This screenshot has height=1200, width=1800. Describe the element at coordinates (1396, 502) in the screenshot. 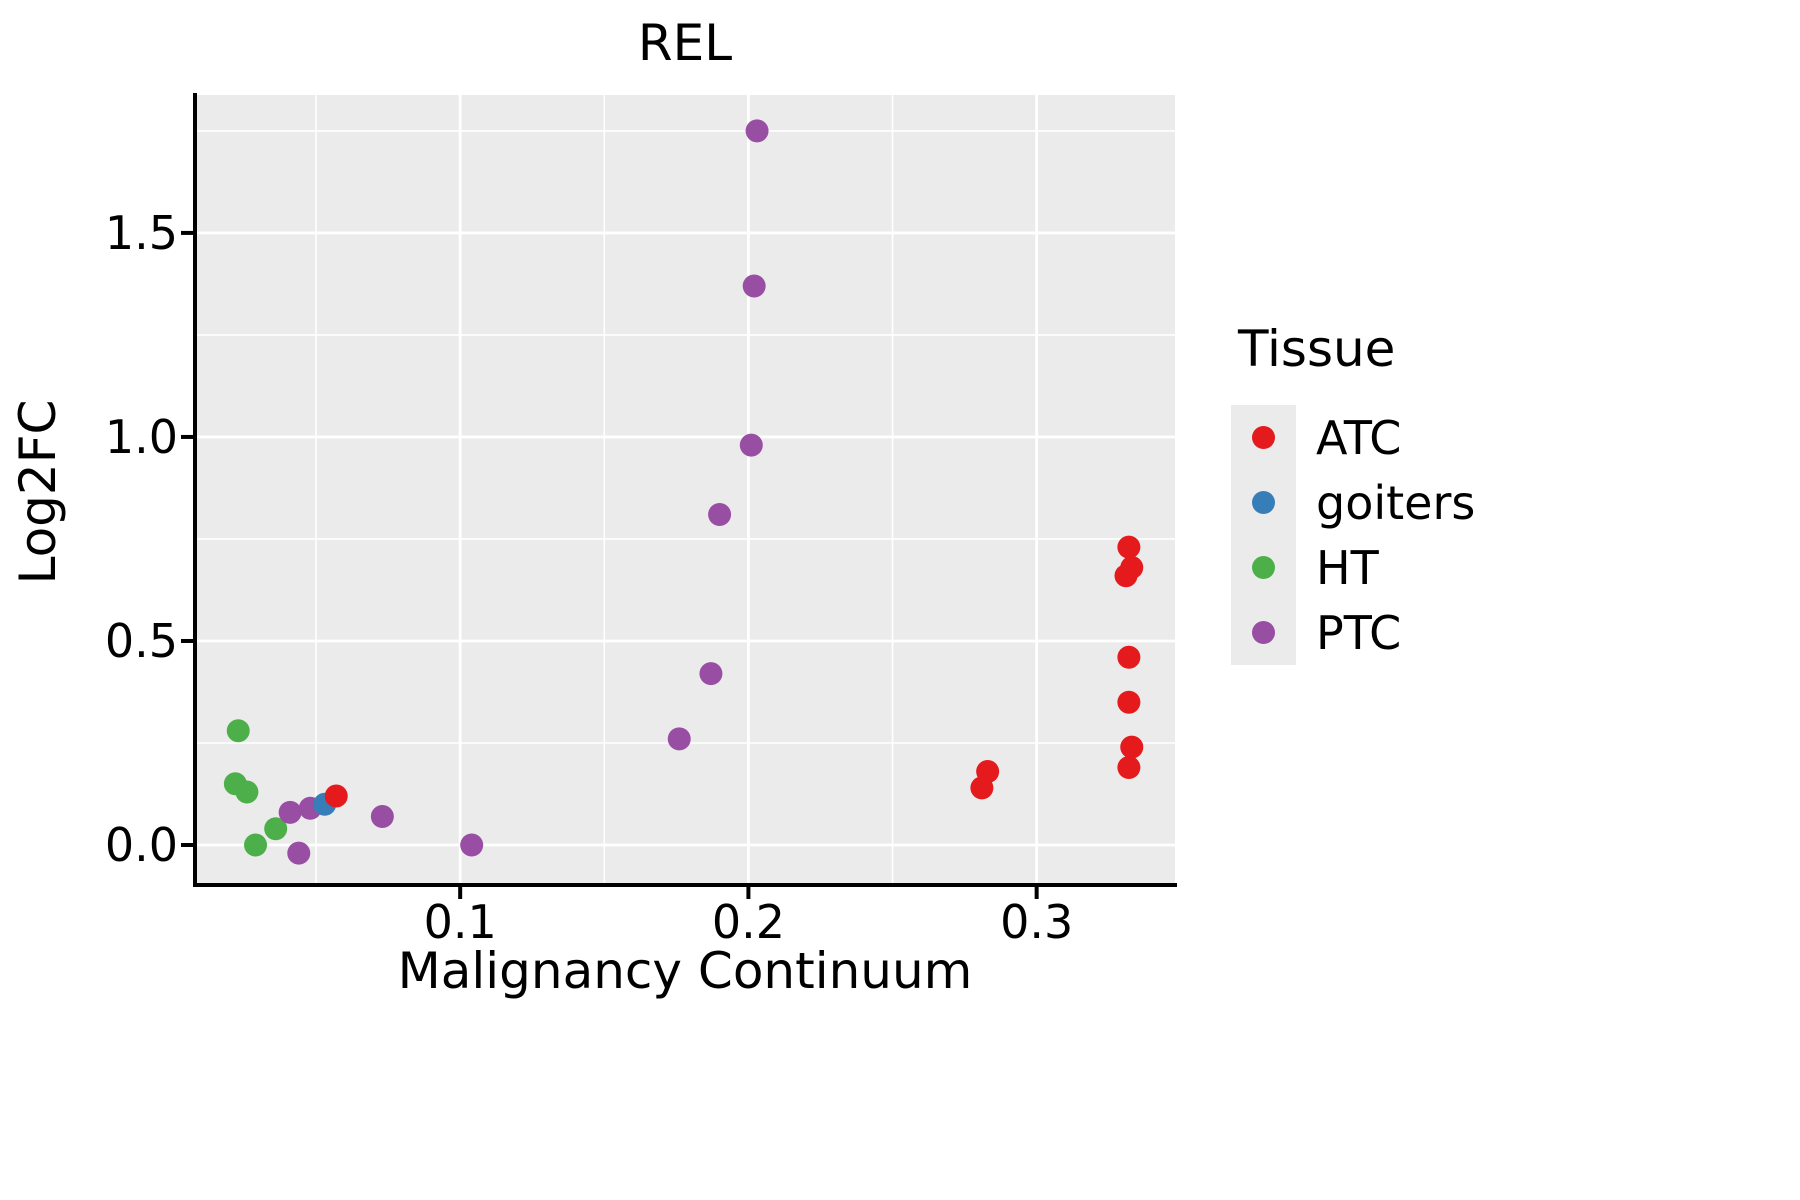

I see `legend-label-goiters: goiters` at that location.